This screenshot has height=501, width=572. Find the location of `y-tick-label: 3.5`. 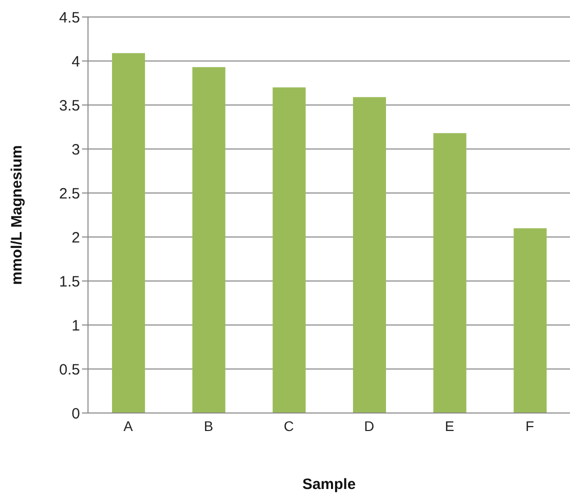

y-tick-label: 3.5 is located at coordinates (69, 105).